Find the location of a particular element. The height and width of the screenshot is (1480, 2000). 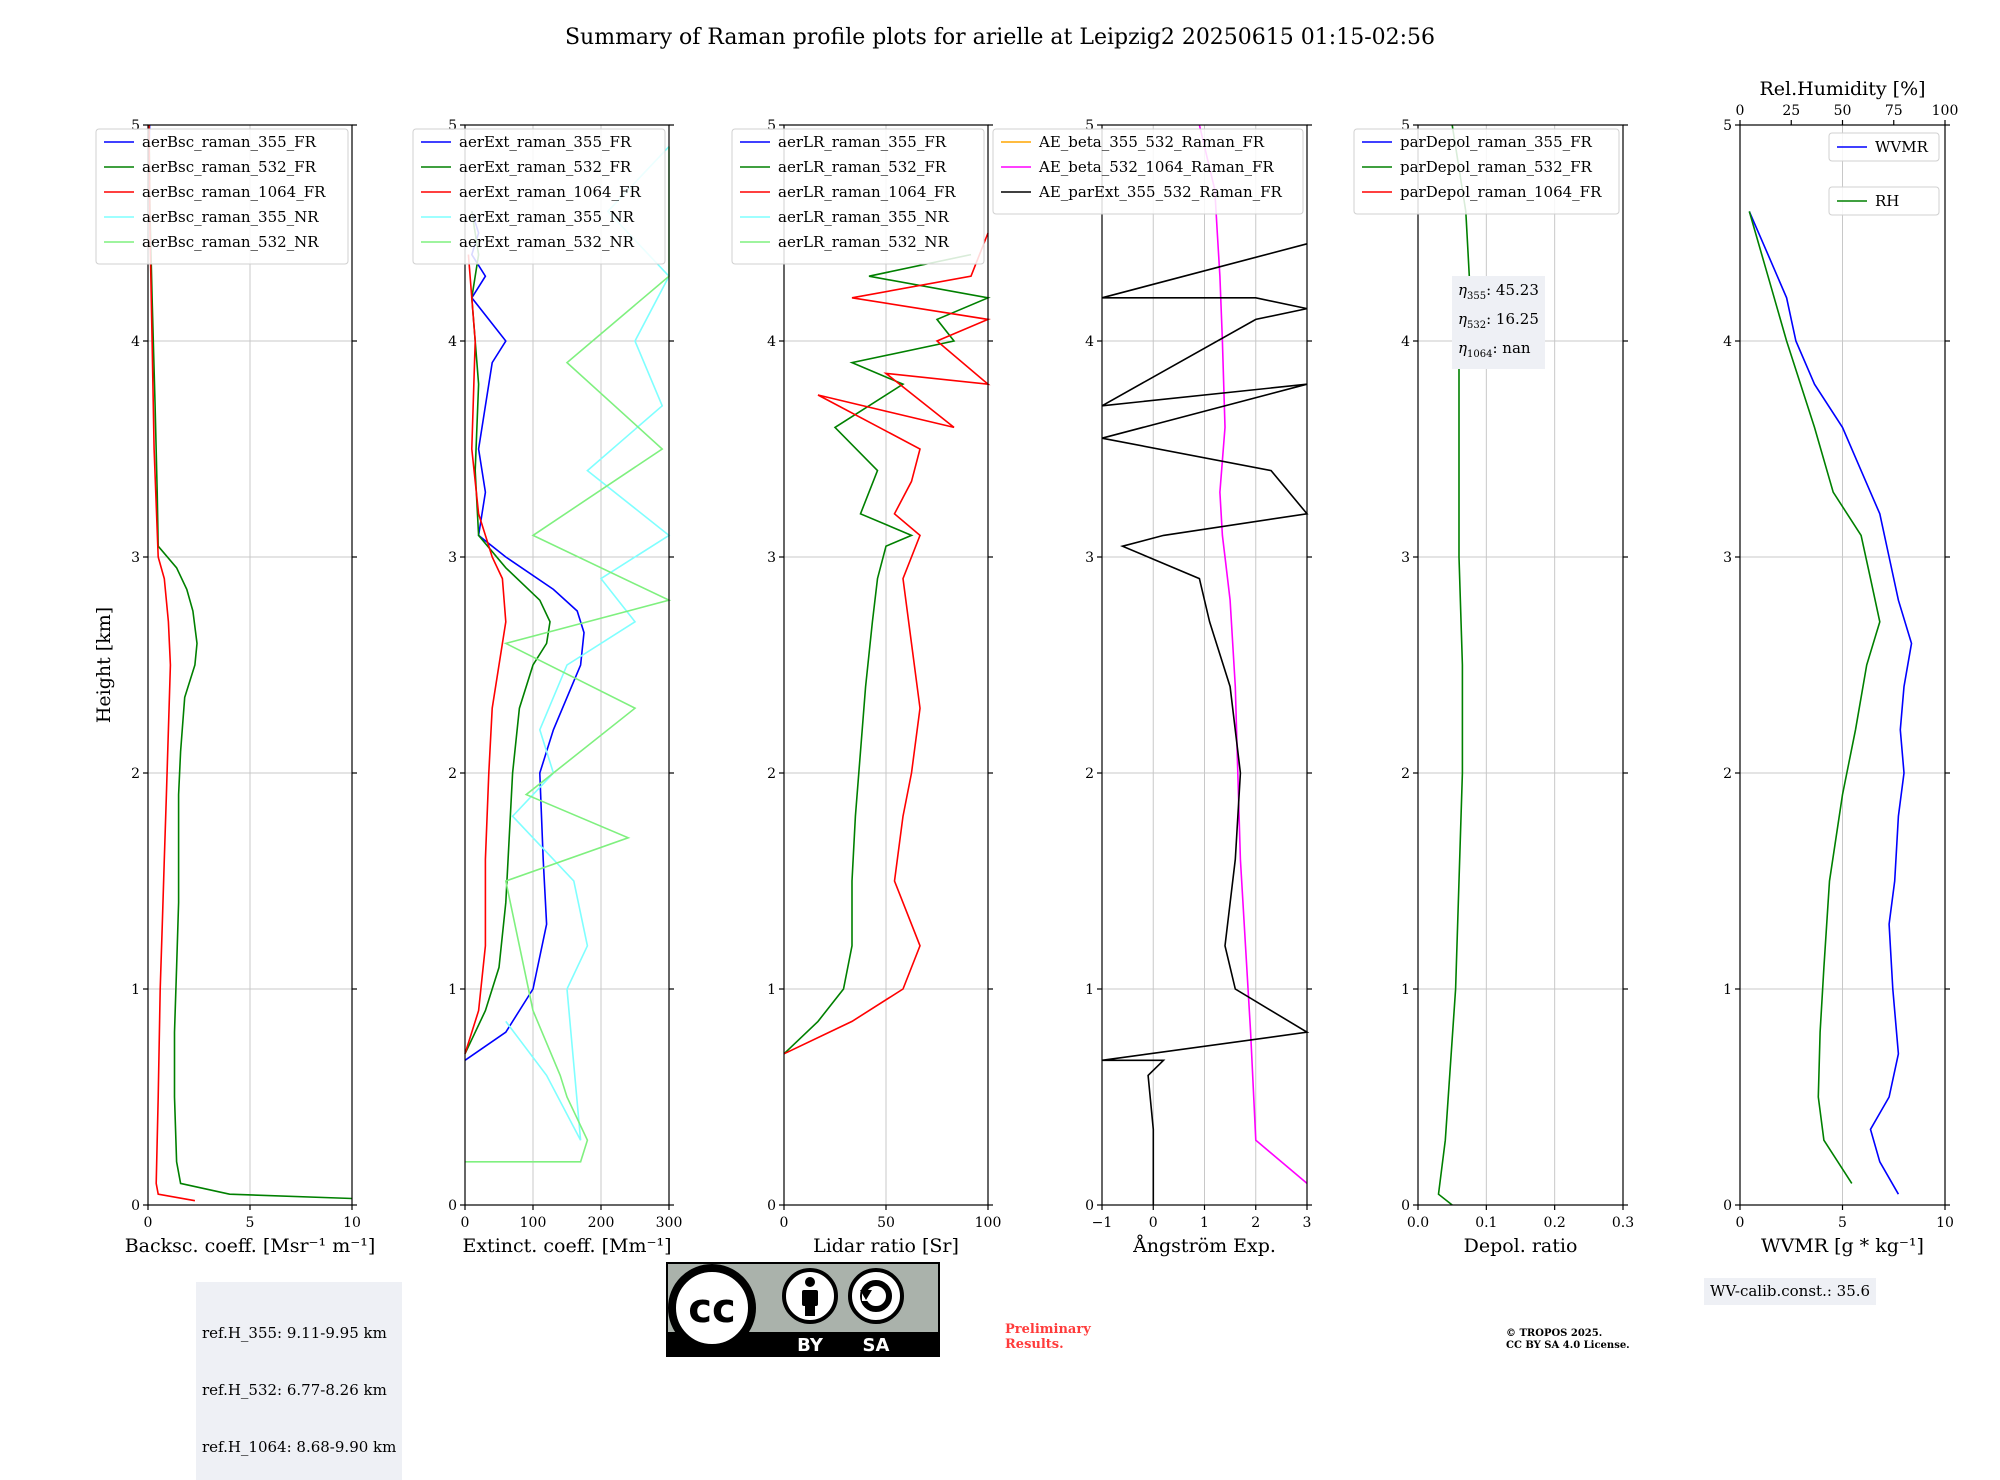

legend-entry: aerBsc_raman_532_NR is located at coordinates (230, 242).